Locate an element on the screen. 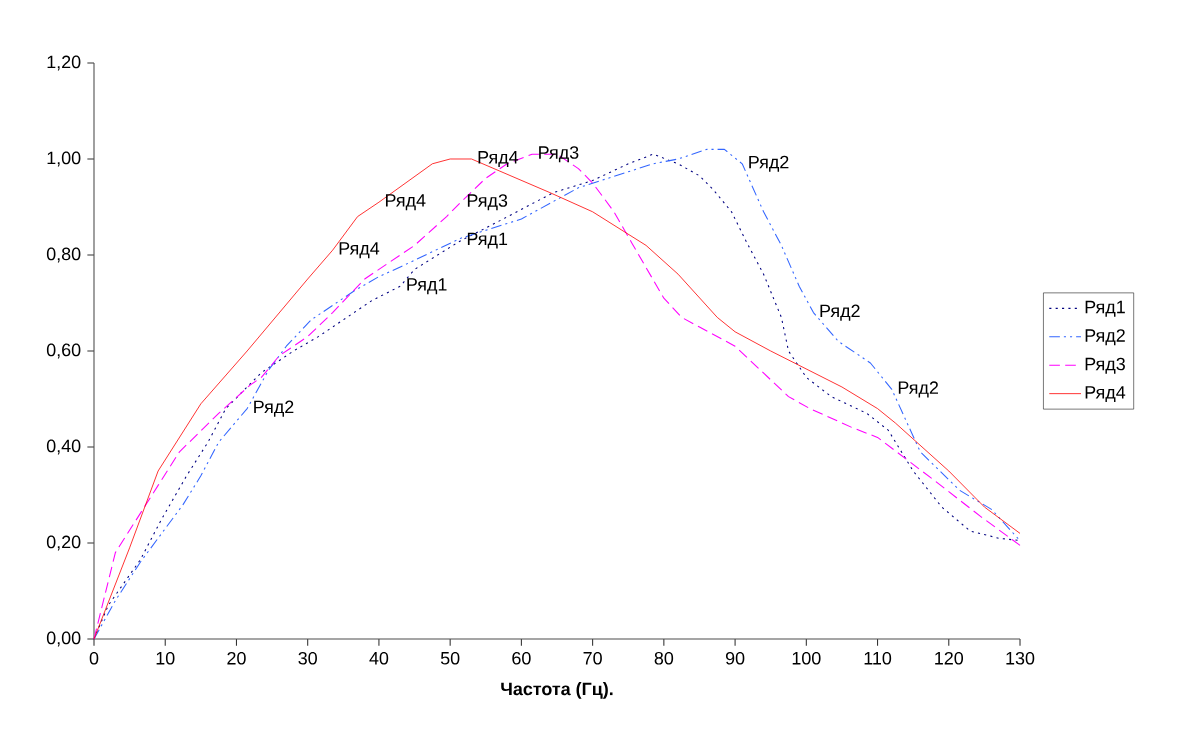 This screenshot has height=738, width=1188. y-tick-label: 0,20 is located at coordinates (63, 543).